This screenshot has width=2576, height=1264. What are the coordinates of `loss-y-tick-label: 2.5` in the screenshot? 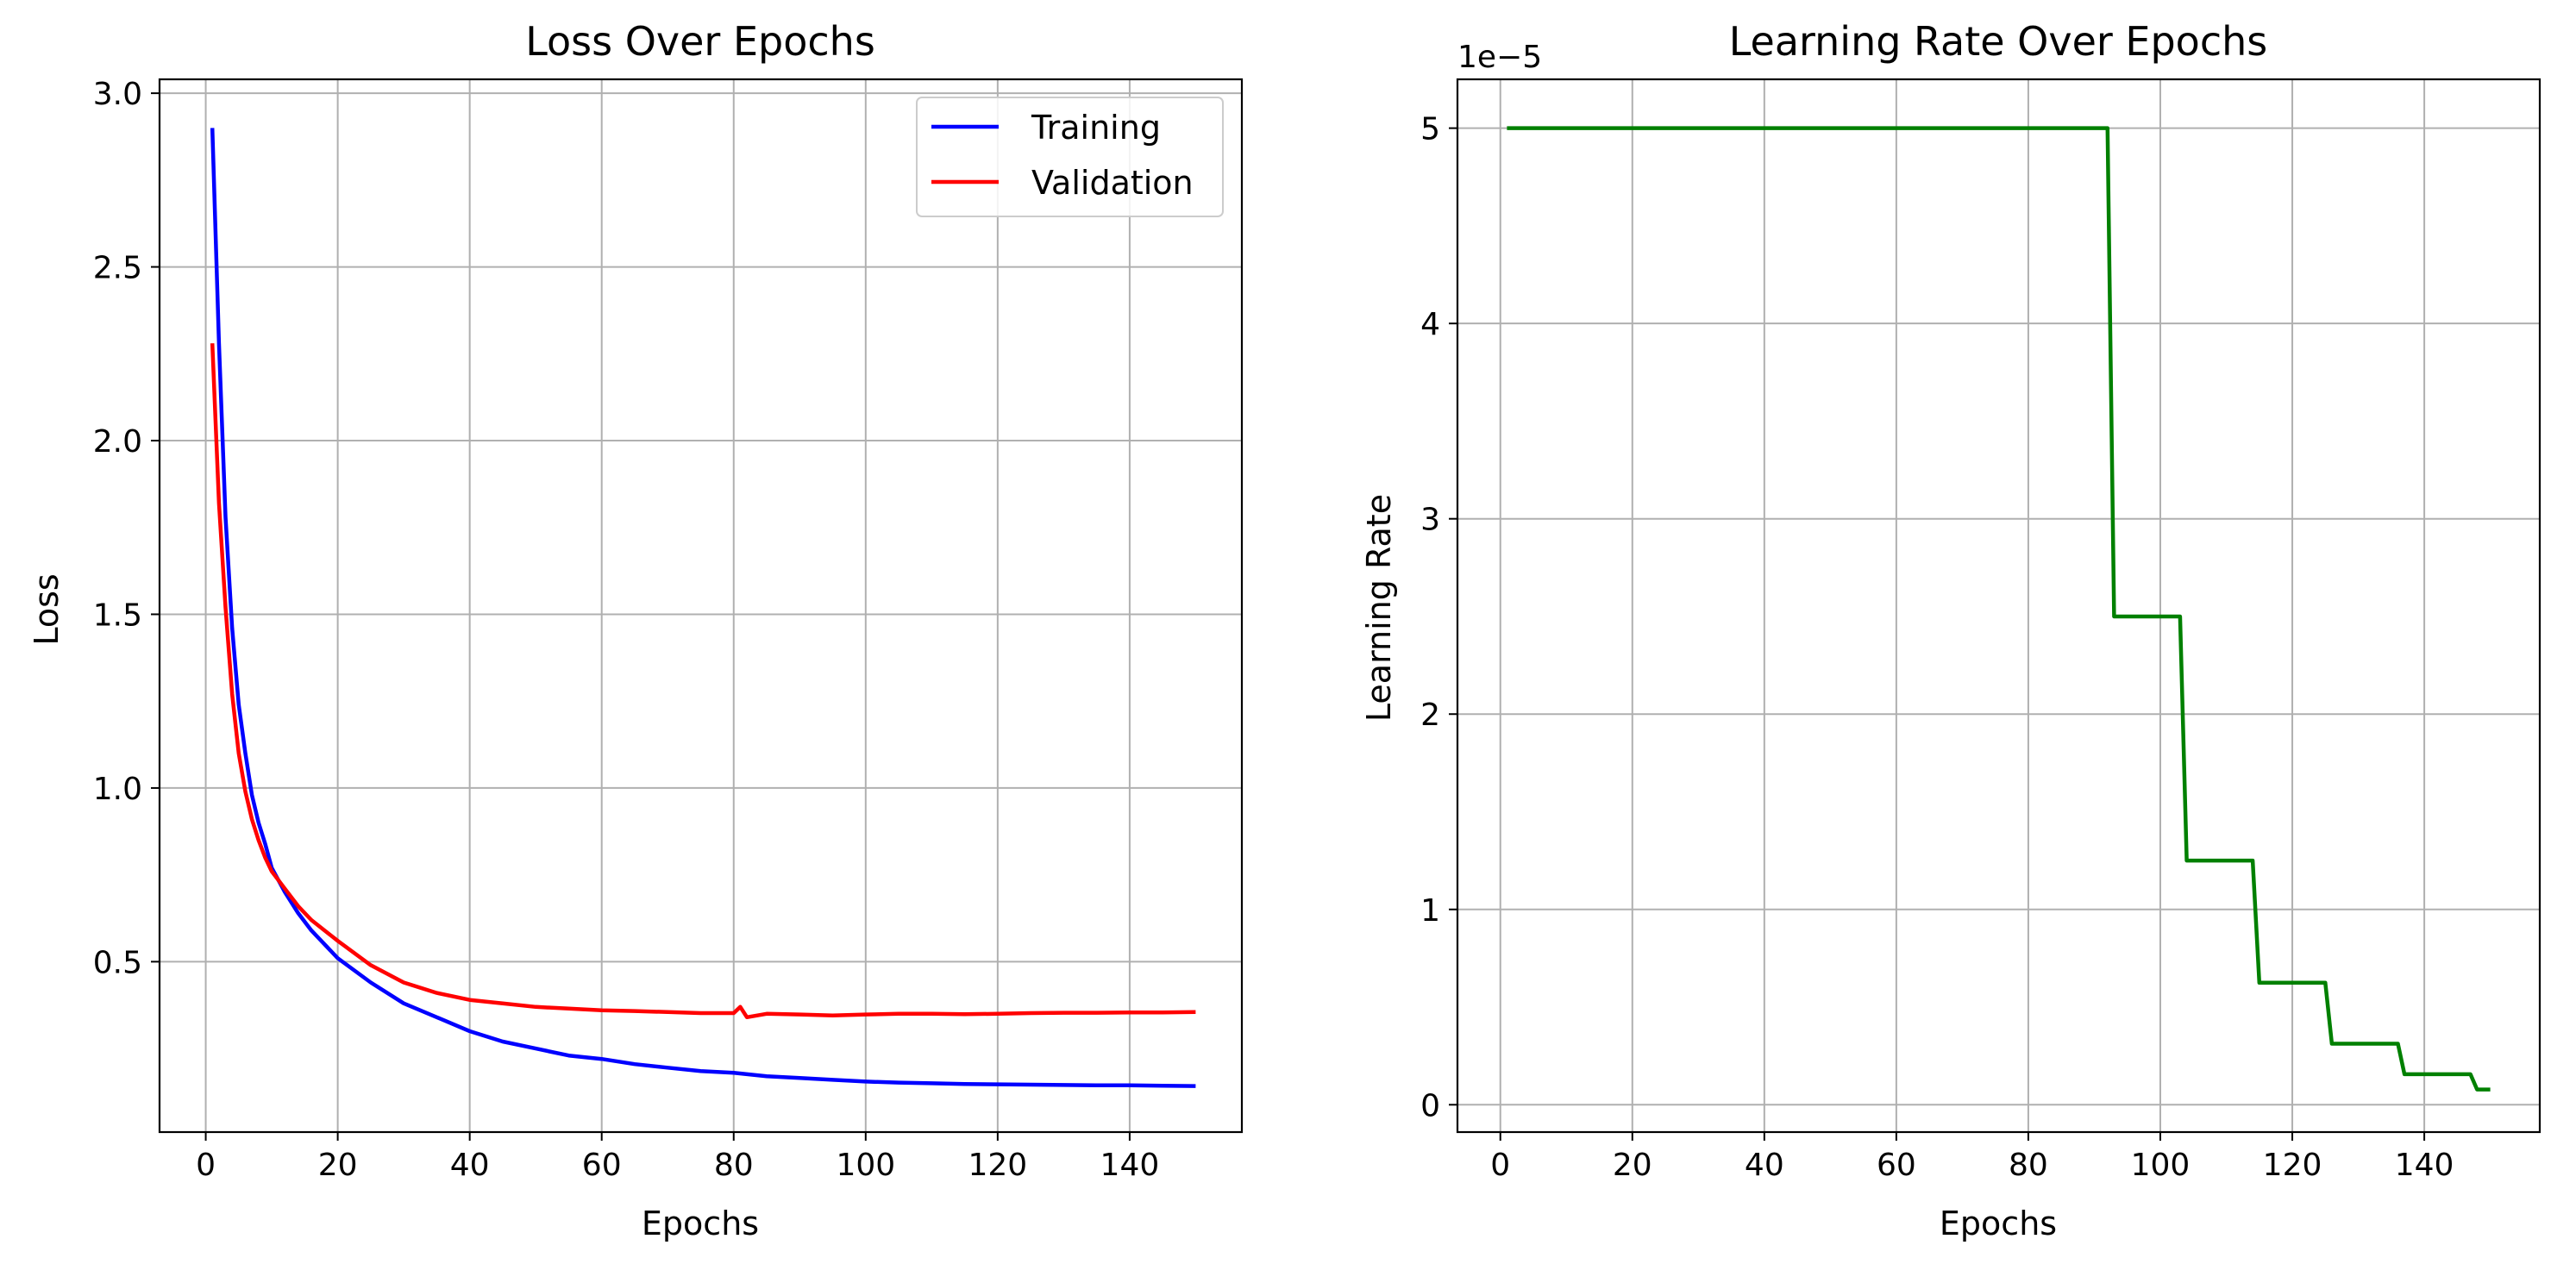 It's located at (117, 268).